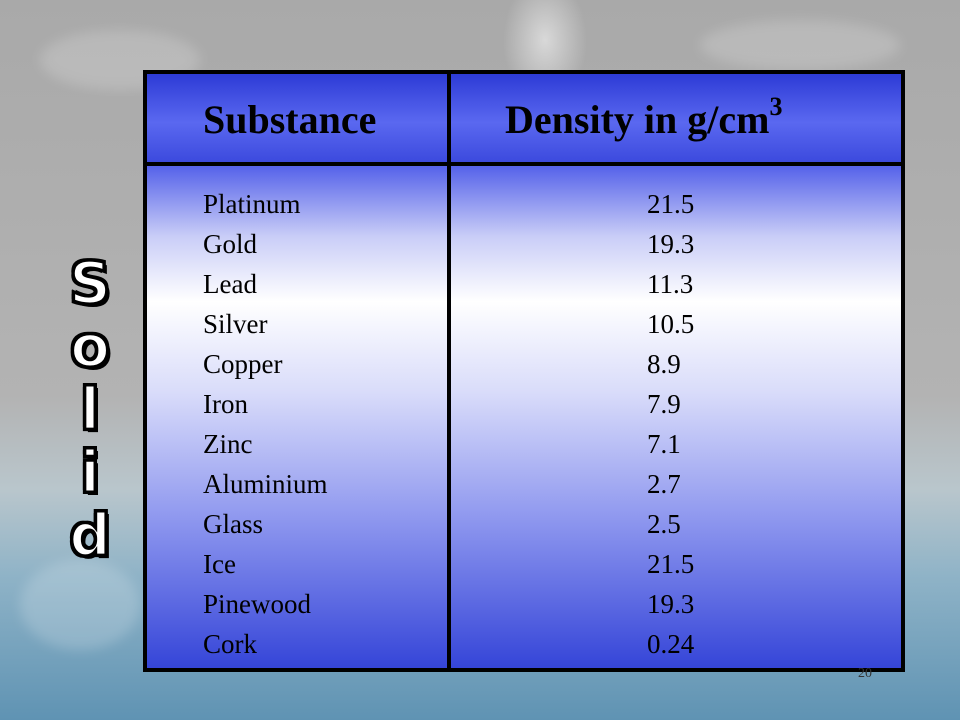 The width and height of the screenshot is (960, 720). What do you see at coordinates (524, 164) in the screenshot?
I see `header-divider` at bounding box center [524, 164].